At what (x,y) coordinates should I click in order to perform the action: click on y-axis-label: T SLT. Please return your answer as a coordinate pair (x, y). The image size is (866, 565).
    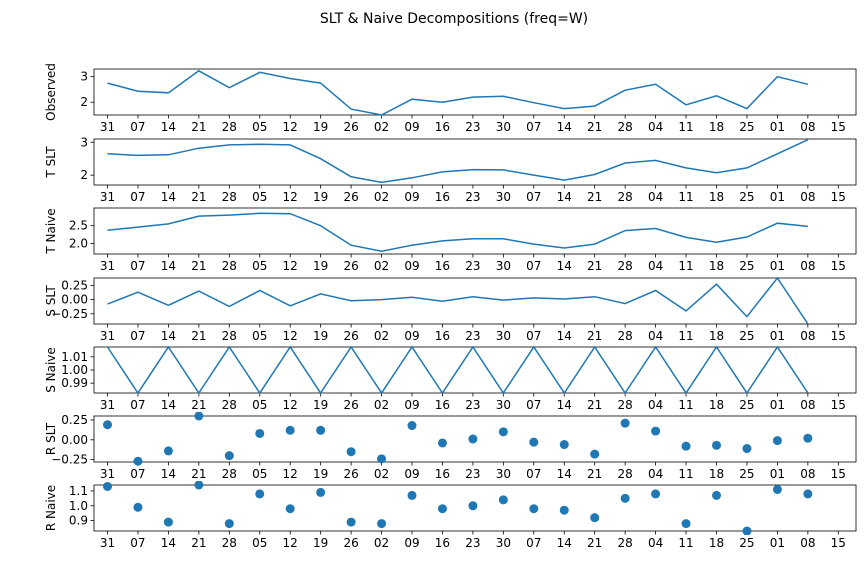
    Looking at the image, I should click on (51, 162).